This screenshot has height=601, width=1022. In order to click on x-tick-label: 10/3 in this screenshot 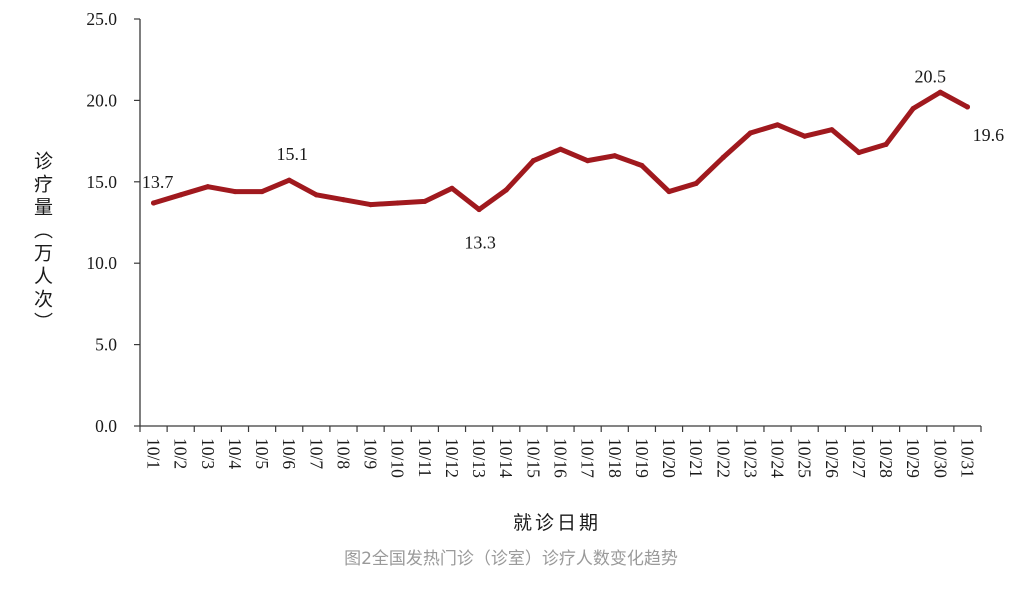, I will do `click(208, 453)`.